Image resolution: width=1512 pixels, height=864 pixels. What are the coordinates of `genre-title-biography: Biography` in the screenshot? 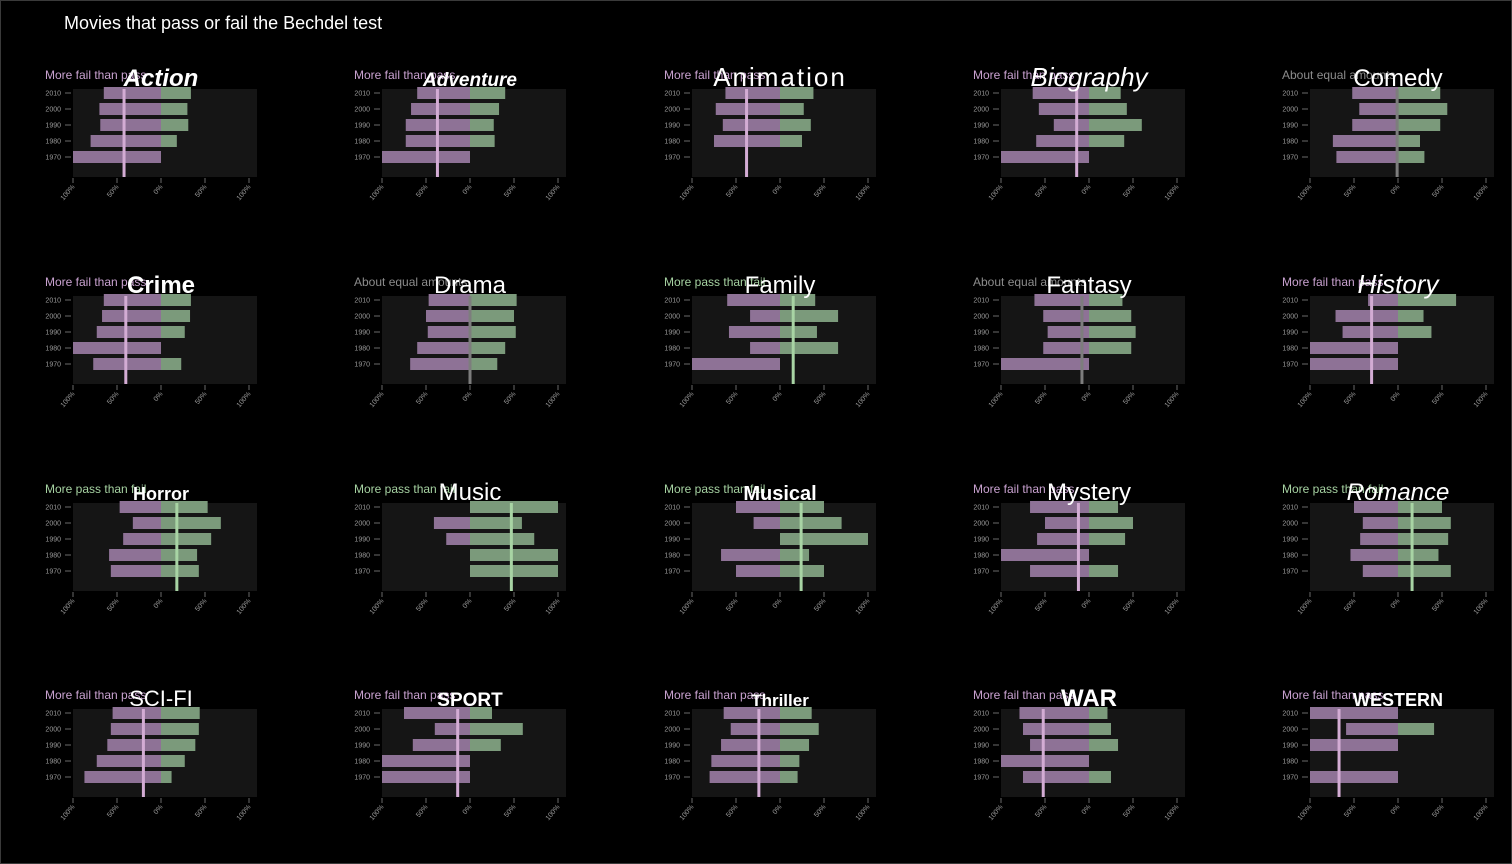 It's located at (1089, 77).